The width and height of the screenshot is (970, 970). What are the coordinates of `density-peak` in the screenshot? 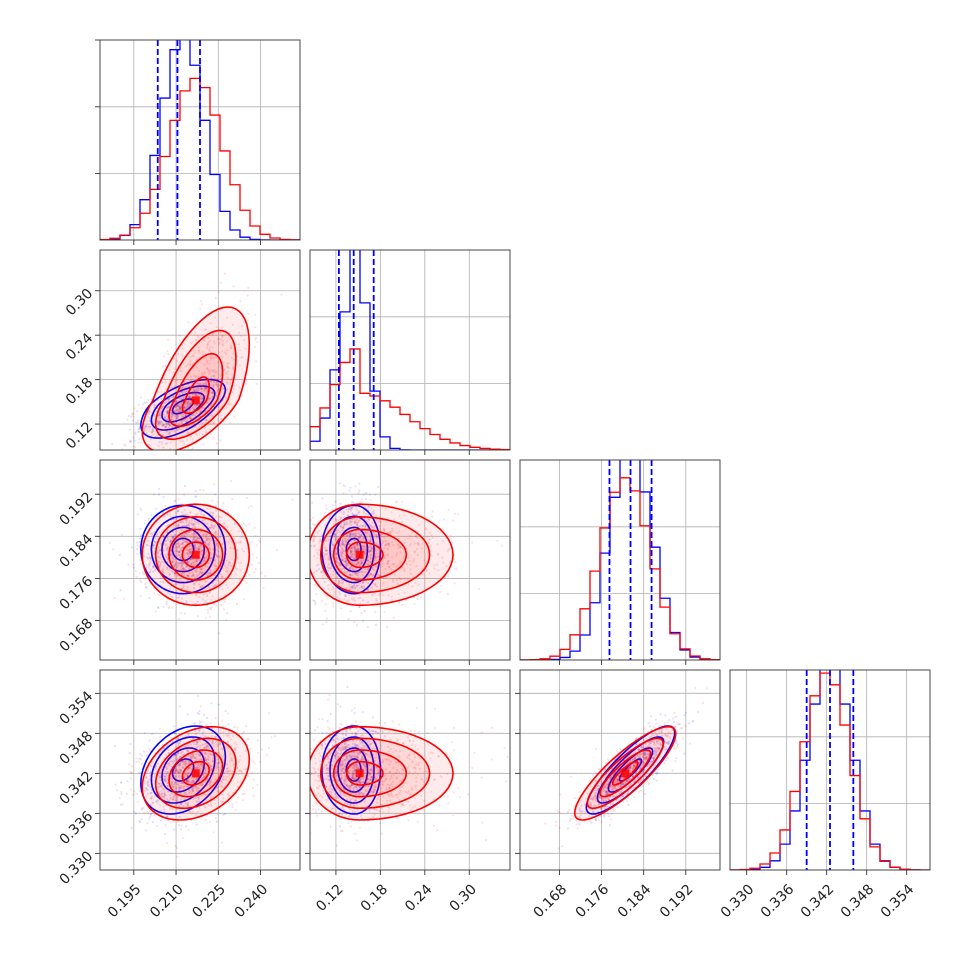 It's located at (195, 400).